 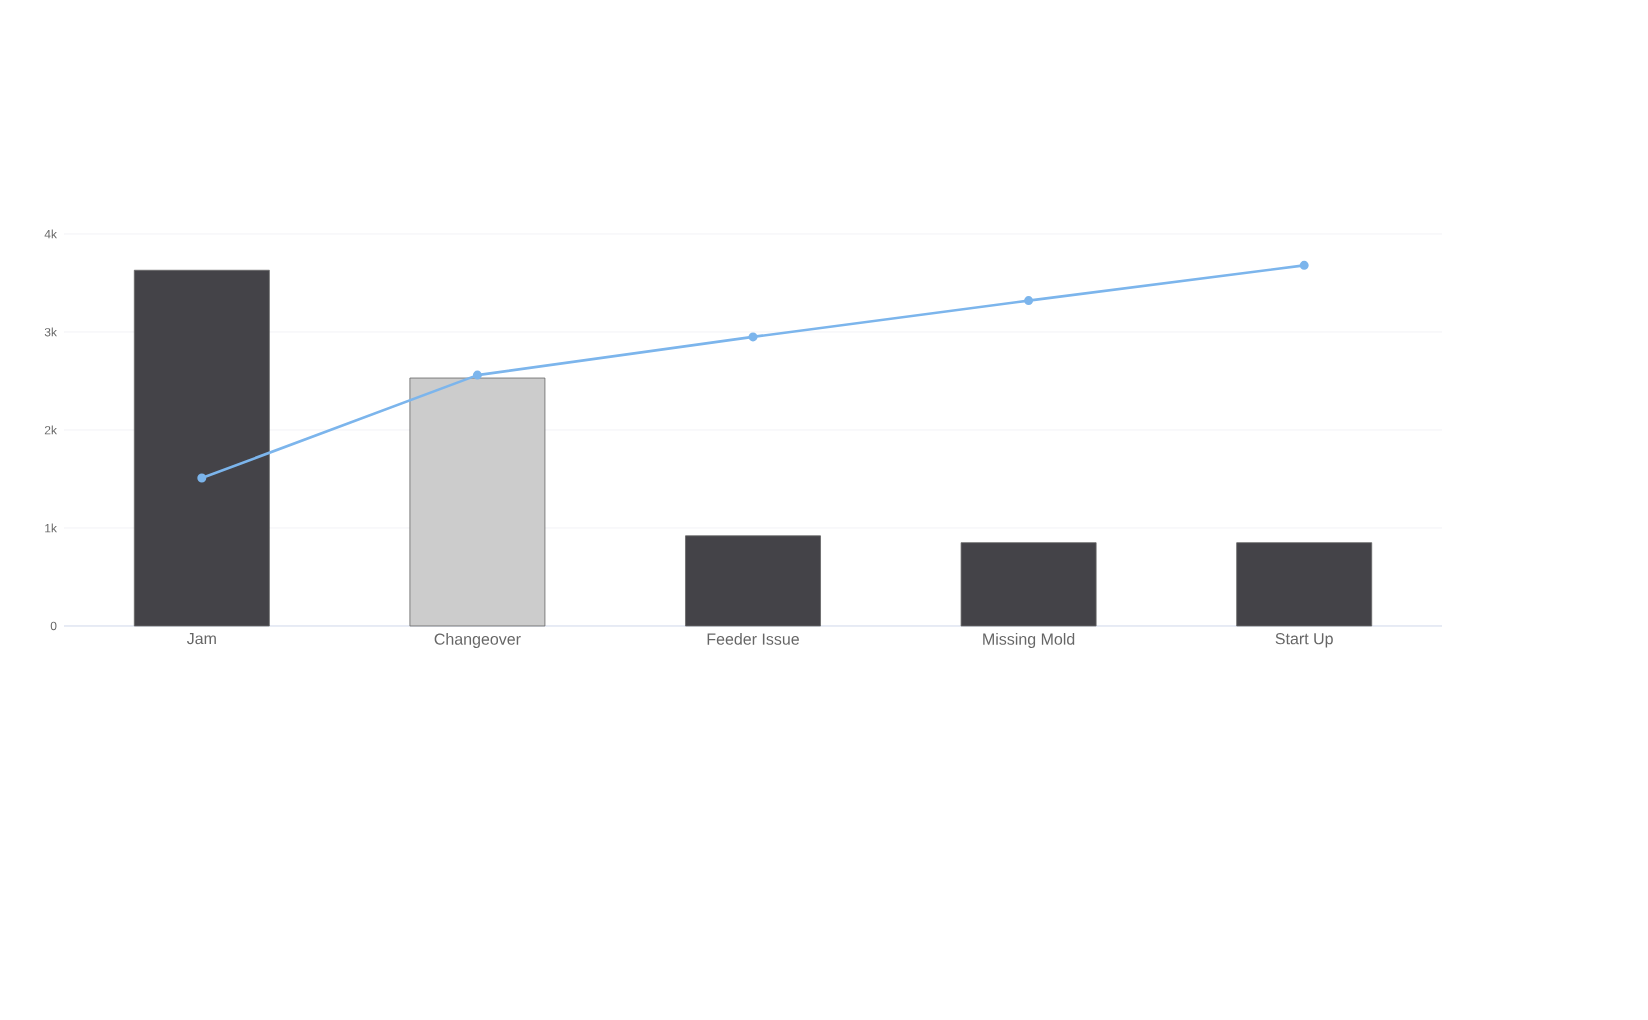 I want to click on x-tick-label: Feeder Issue, so click(x=753, y=639).